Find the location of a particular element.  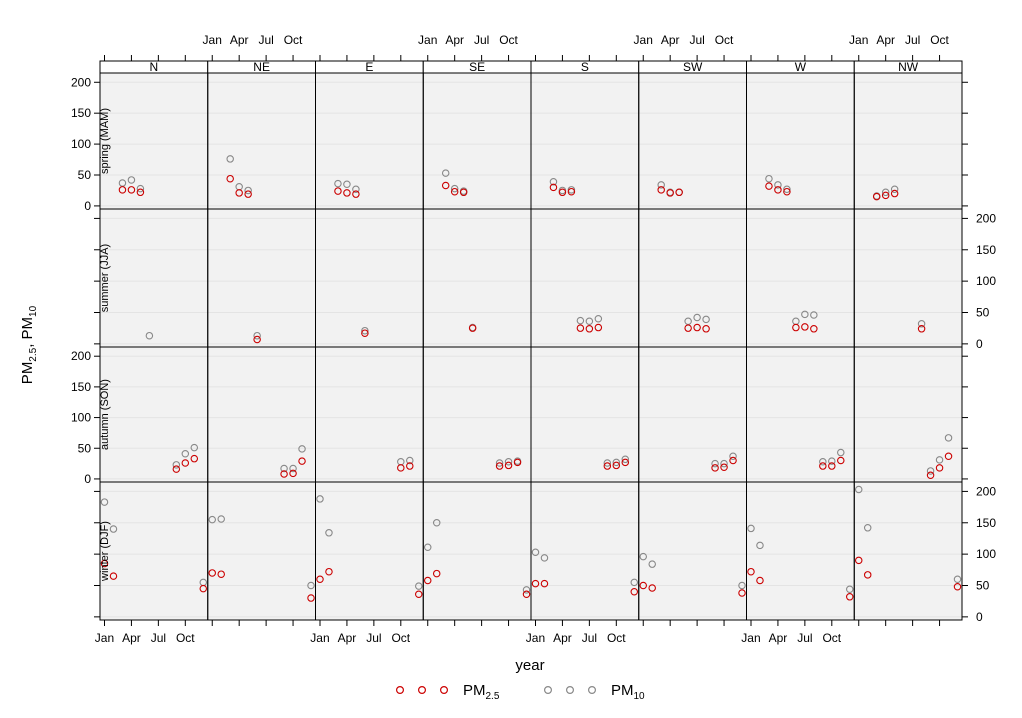

panel-autumn-son-n is located at coordinates (154, 414).